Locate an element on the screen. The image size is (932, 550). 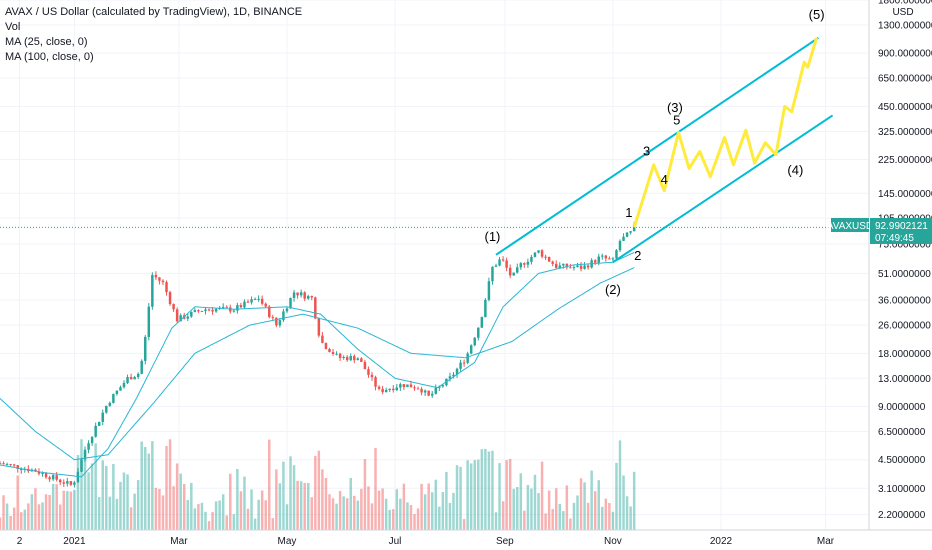
volume-legend: Vol is located at coordinates (13, 27).